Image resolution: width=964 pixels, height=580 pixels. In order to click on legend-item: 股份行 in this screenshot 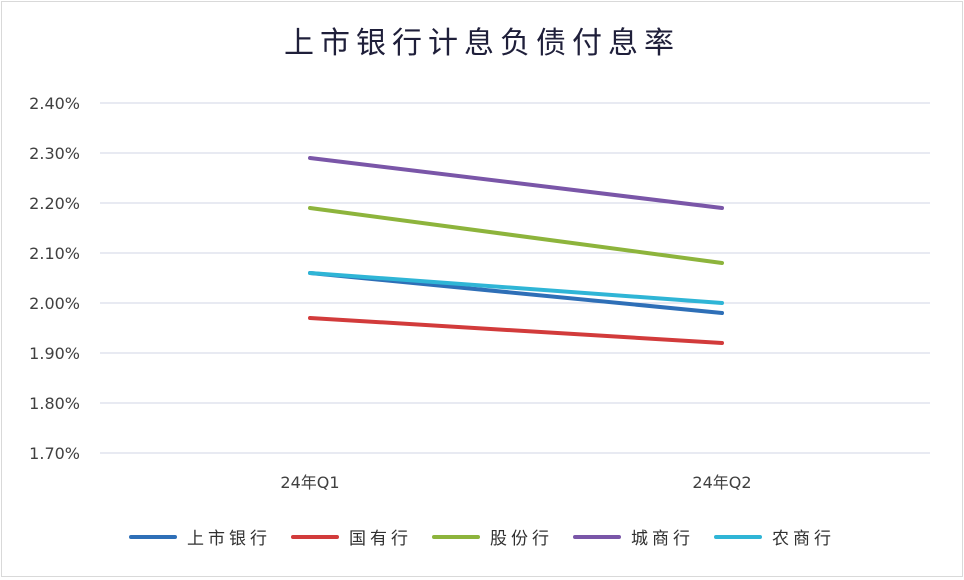, I will do `click(492, 536)`.